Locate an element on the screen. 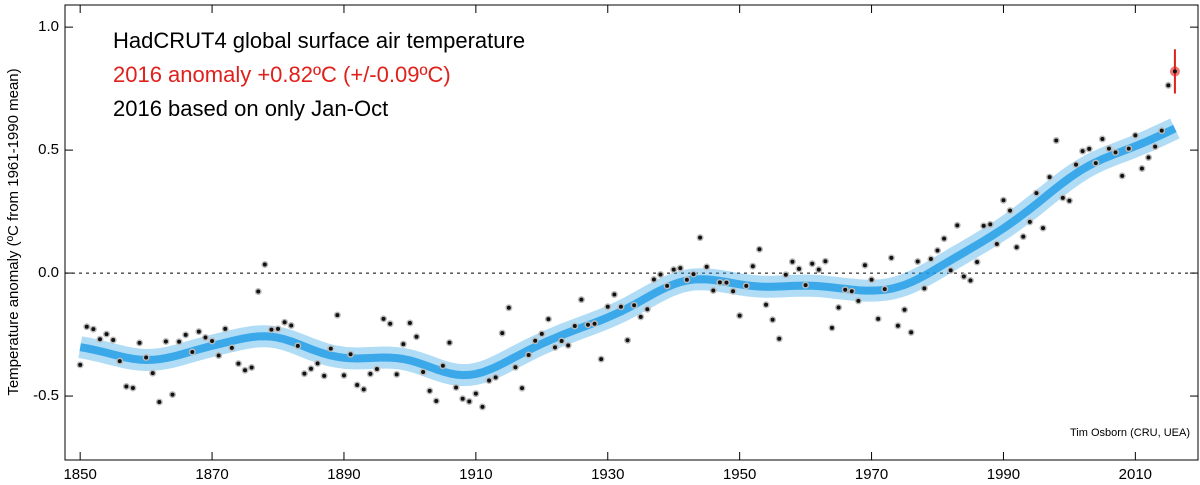 This screenshot has width=1200, height=485. chart-title: HadCRUT4 global surface air temperature is located at coordinates (319, 40).